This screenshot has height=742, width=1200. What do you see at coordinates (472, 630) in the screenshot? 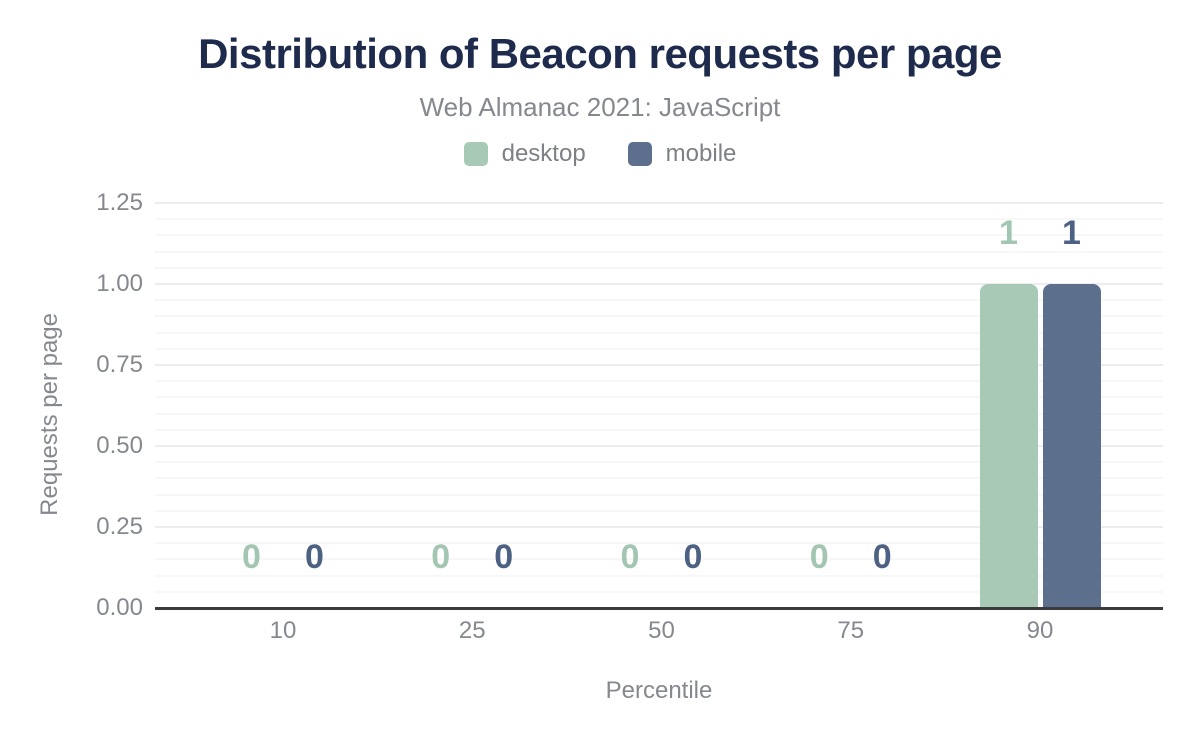
I see `x-tick-label: 25` at bounding box center [472, 630].